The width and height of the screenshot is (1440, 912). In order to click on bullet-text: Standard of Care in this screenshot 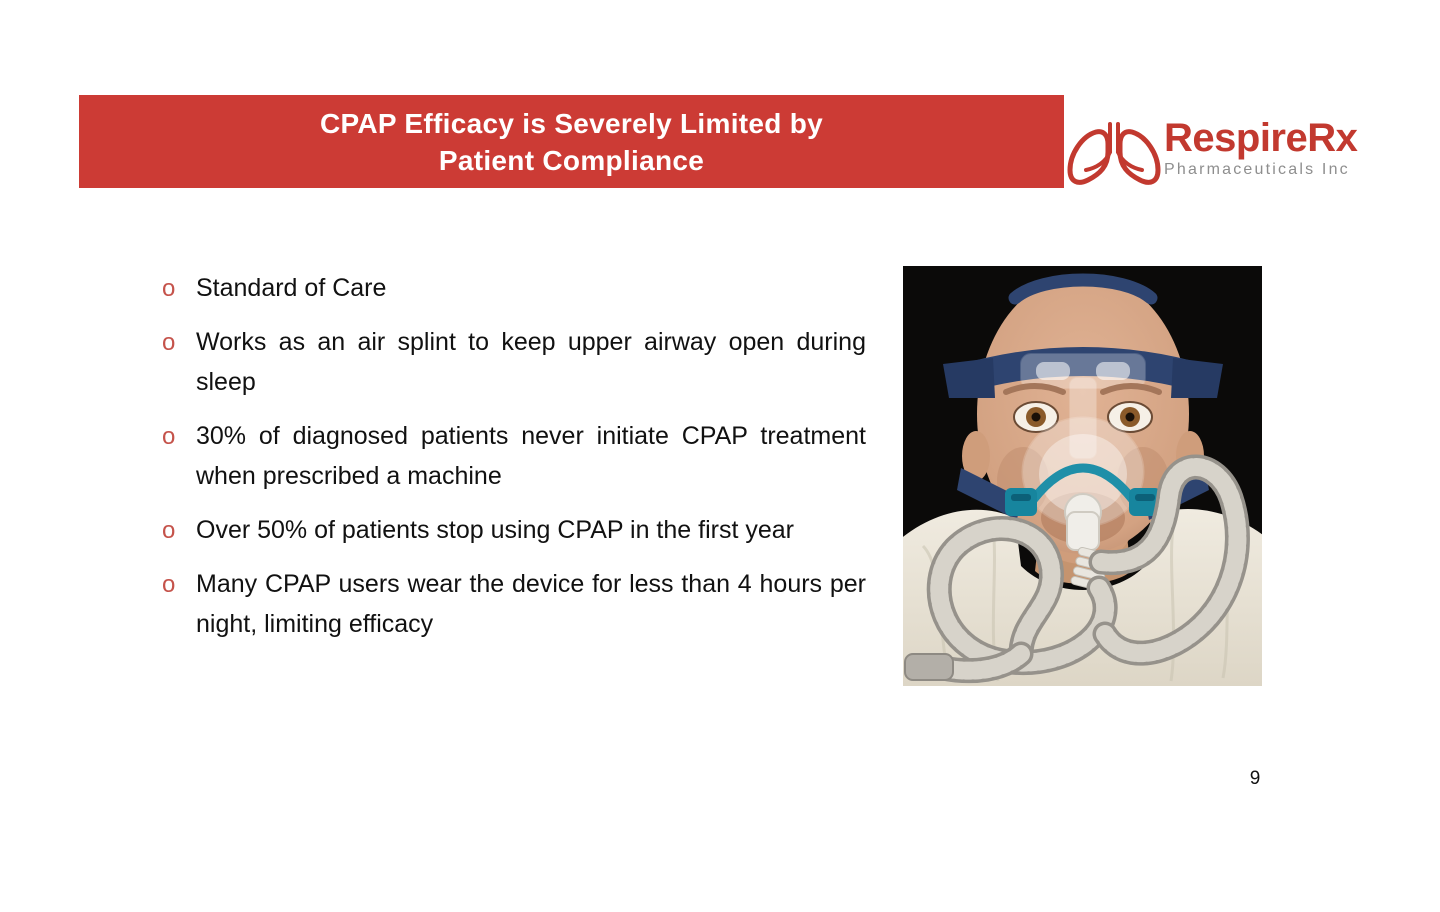, I will do `click(291, 288)`.